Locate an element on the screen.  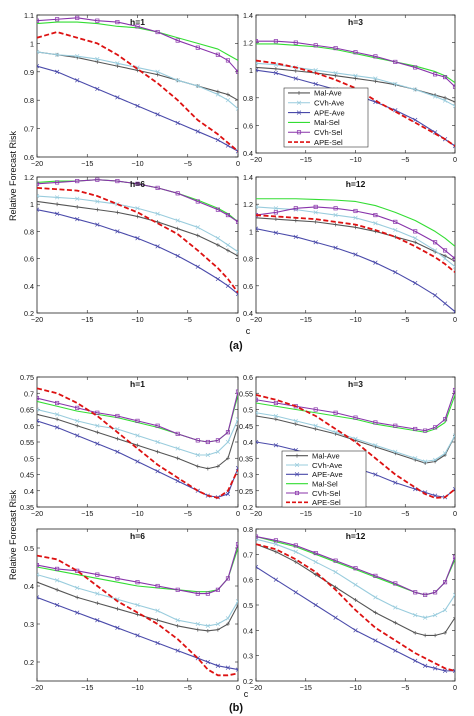
y-tick-label: 0.35 is located at coordinates (27, 507).